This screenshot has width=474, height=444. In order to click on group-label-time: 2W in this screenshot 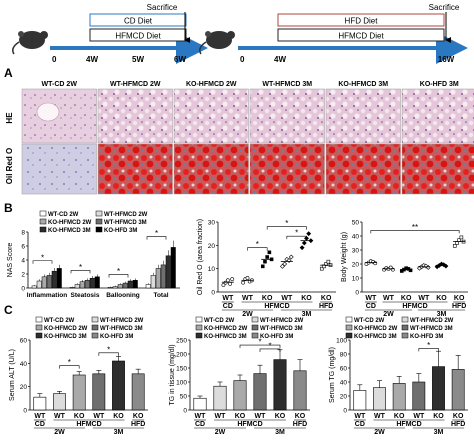, I will do `click(59, 432)`.